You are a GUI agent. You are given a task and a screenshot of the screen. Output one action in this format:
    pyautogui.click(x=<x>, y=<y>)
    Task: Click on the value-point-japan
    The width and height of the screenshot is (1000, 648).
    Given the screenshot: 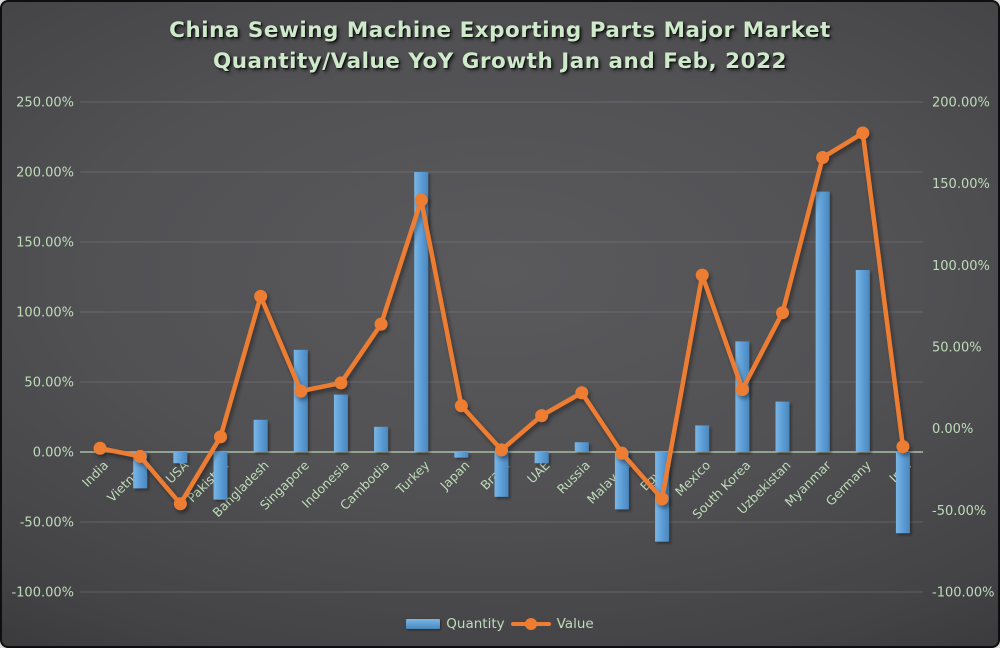 What is the action you would take?
    pyautogui.click(x=461, y=406)
    